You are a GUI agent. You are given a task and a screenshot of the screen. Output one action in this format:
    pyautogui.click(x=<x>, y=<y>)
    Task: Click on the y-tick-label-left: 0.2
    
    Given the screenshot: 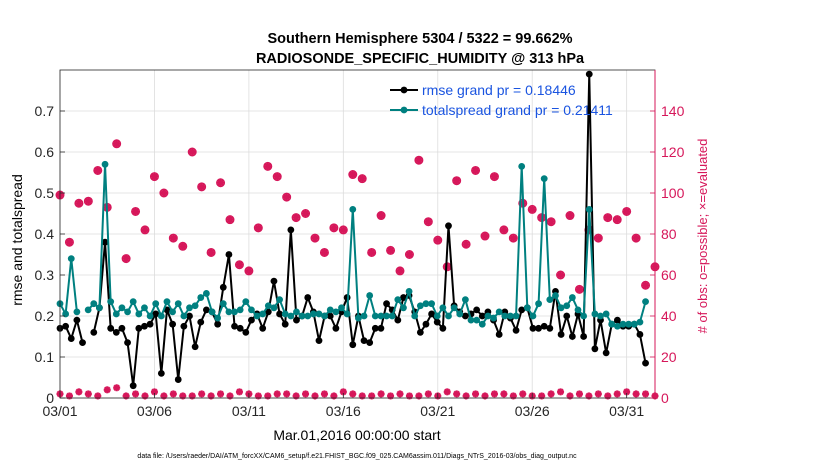 What is the action you would take?
    pyautogui.click(x=45, y=316)
    